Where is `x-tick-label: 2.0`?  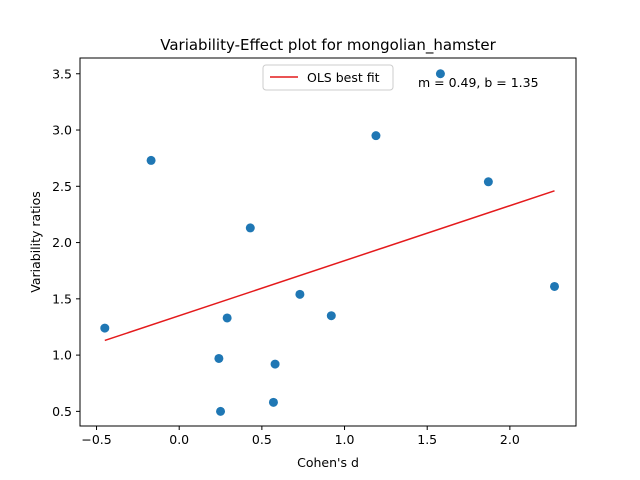
x-tick-label: 2.0 is located at coordinates (510, 439).